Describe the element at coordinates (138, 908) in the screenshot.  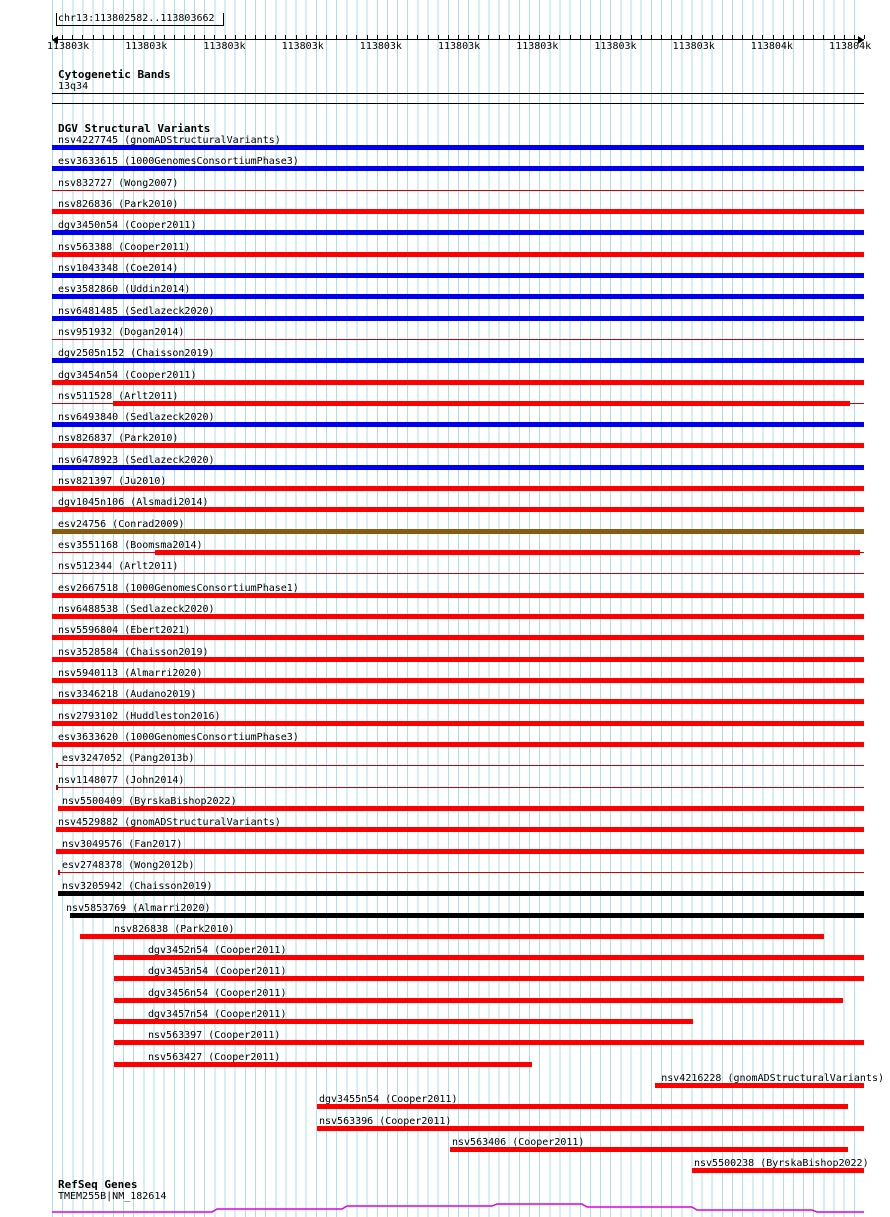
I see `variant-label: nsv5853769 (Almarri2020)` at that location.